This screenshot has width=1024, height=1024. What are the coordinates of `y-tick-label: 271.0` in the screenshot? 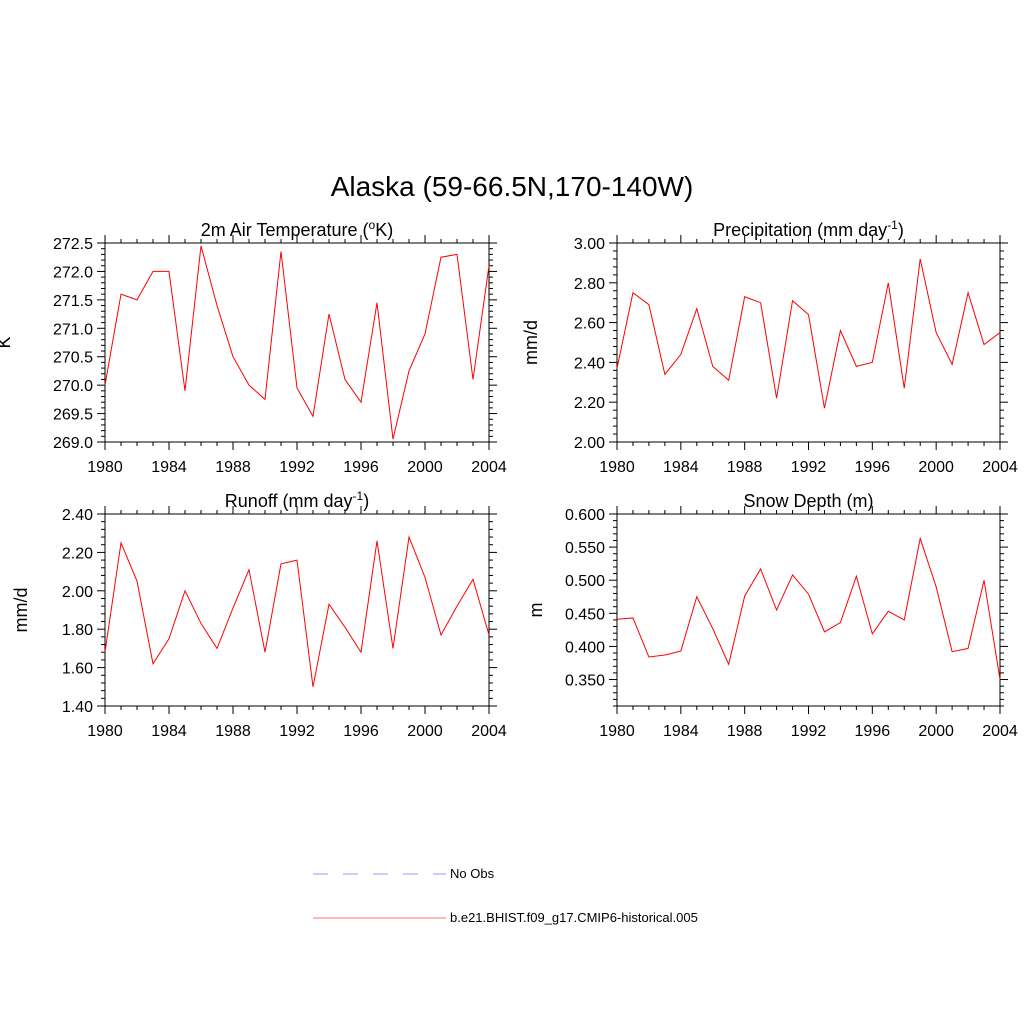 It's located at (73, 329).